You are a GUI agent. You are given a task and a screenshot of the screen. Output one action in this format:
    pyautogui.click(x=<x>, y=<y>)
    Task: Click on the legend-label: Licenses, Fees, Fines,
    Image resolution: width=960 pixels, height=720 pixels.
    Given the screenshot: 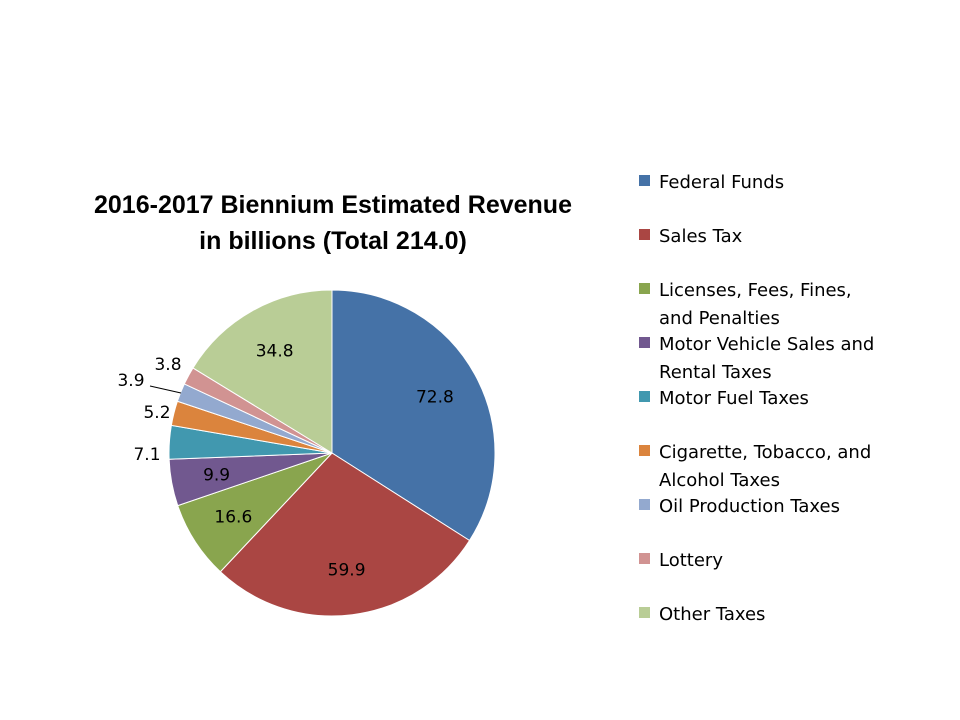 What is the action you would take?
    pyautogui.click(x=755, y=290)
    